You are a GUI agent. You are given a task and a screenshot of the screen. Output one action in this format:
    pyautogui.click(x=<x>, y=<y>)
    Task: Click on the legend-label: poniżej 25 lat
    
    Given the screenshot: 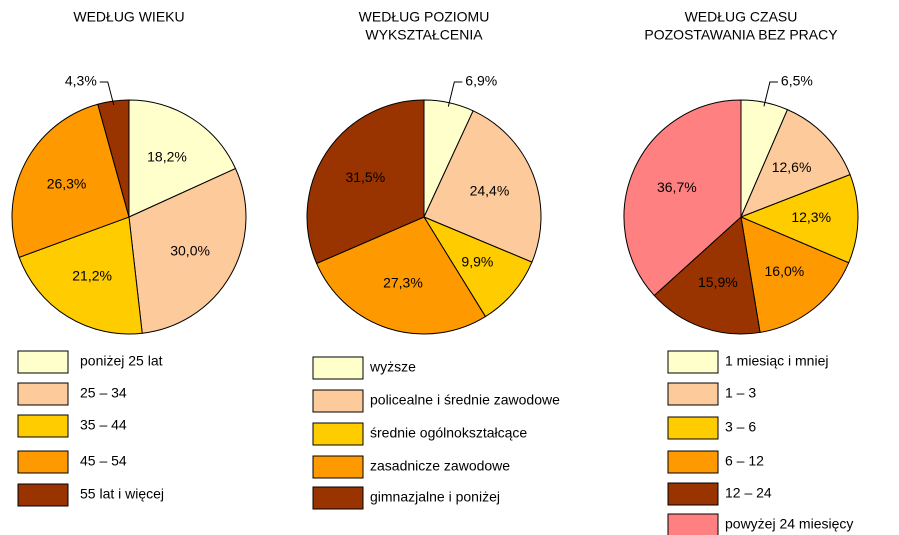 What is the action you would take?
    pyautogui.click(x=121, y=361)
    